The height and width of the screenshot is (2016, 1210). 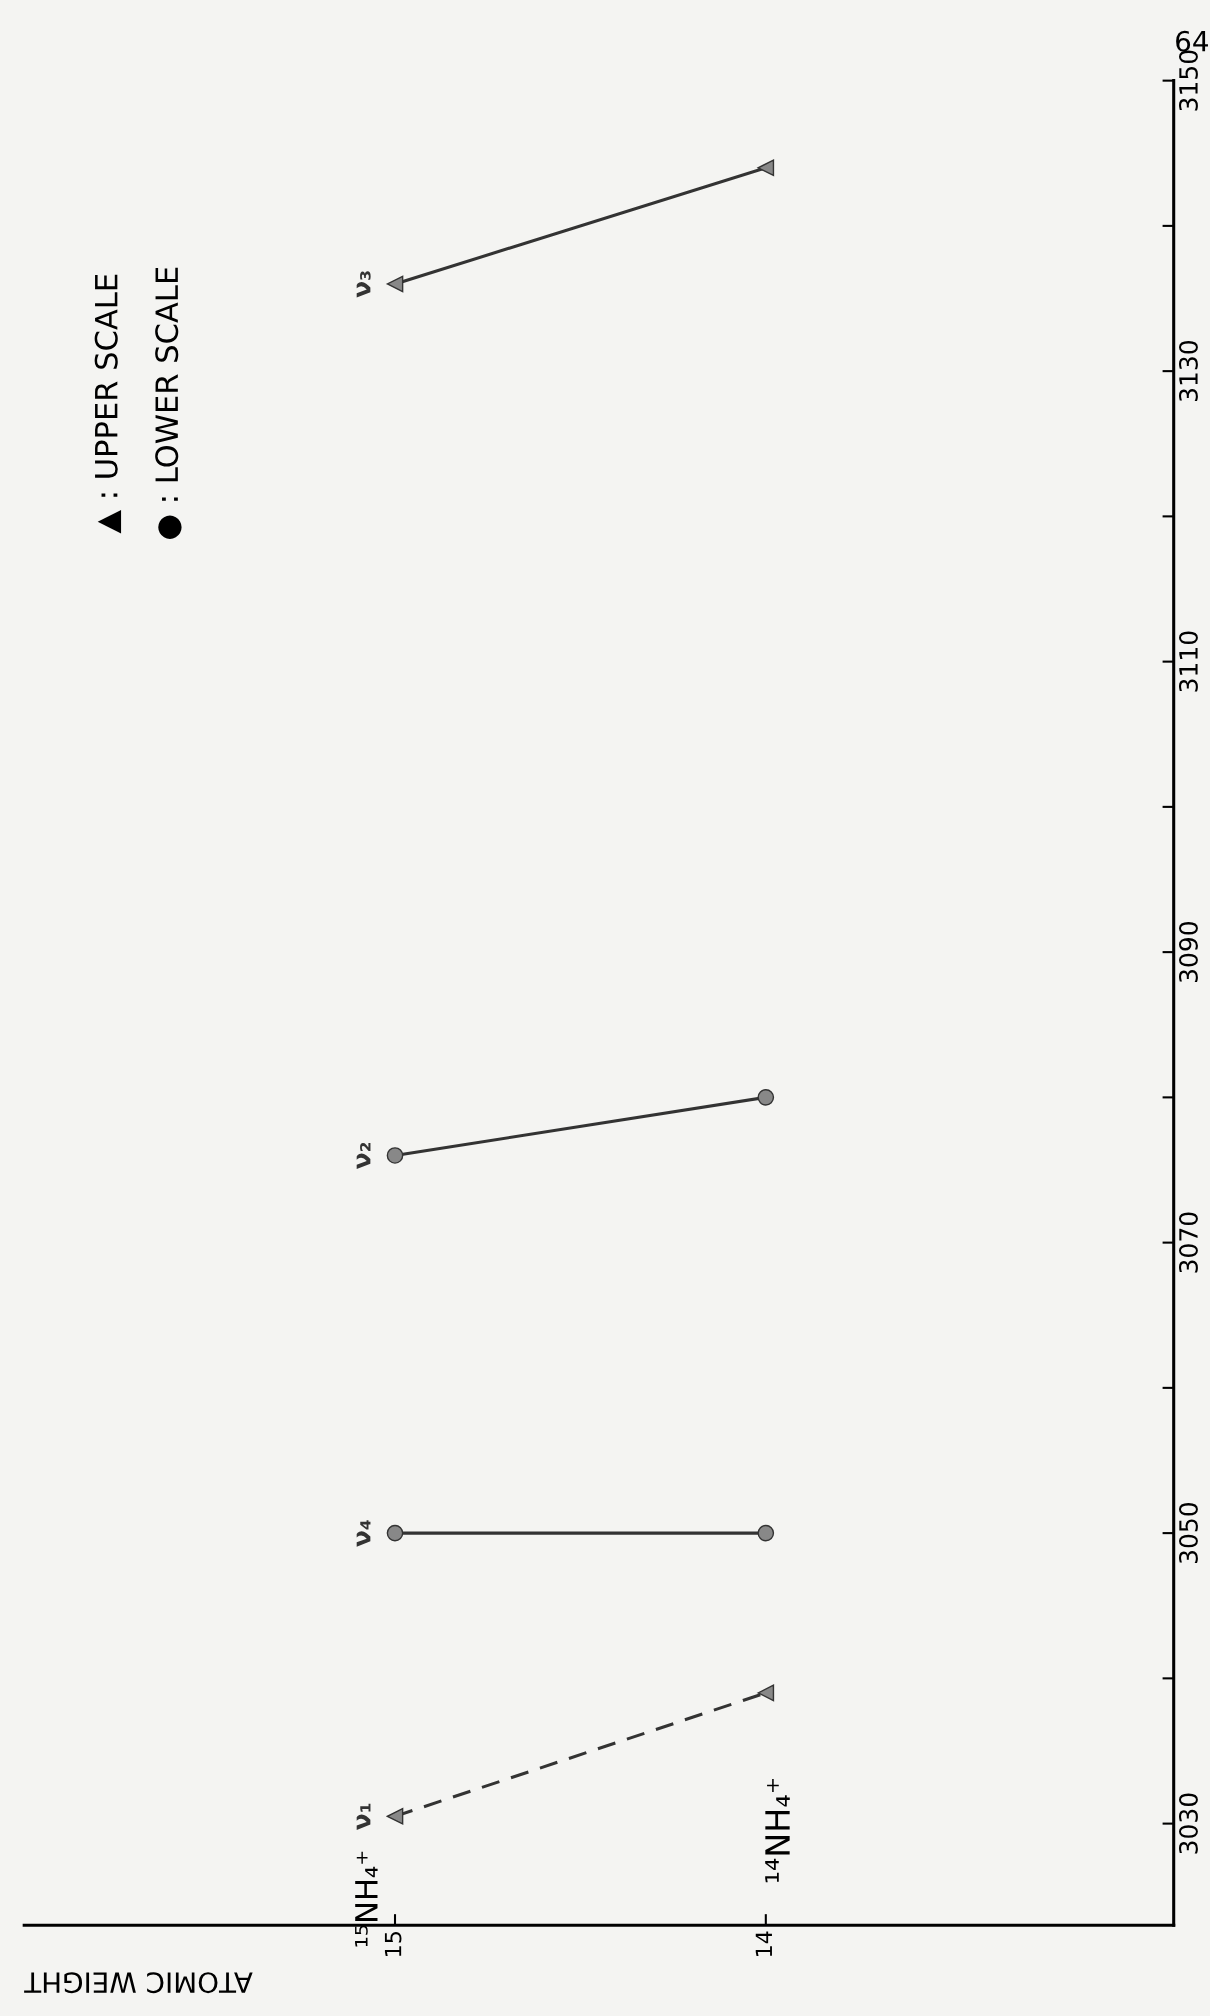 I want to click on y-tick-label: 3050, so click(x=1188, y=1533).